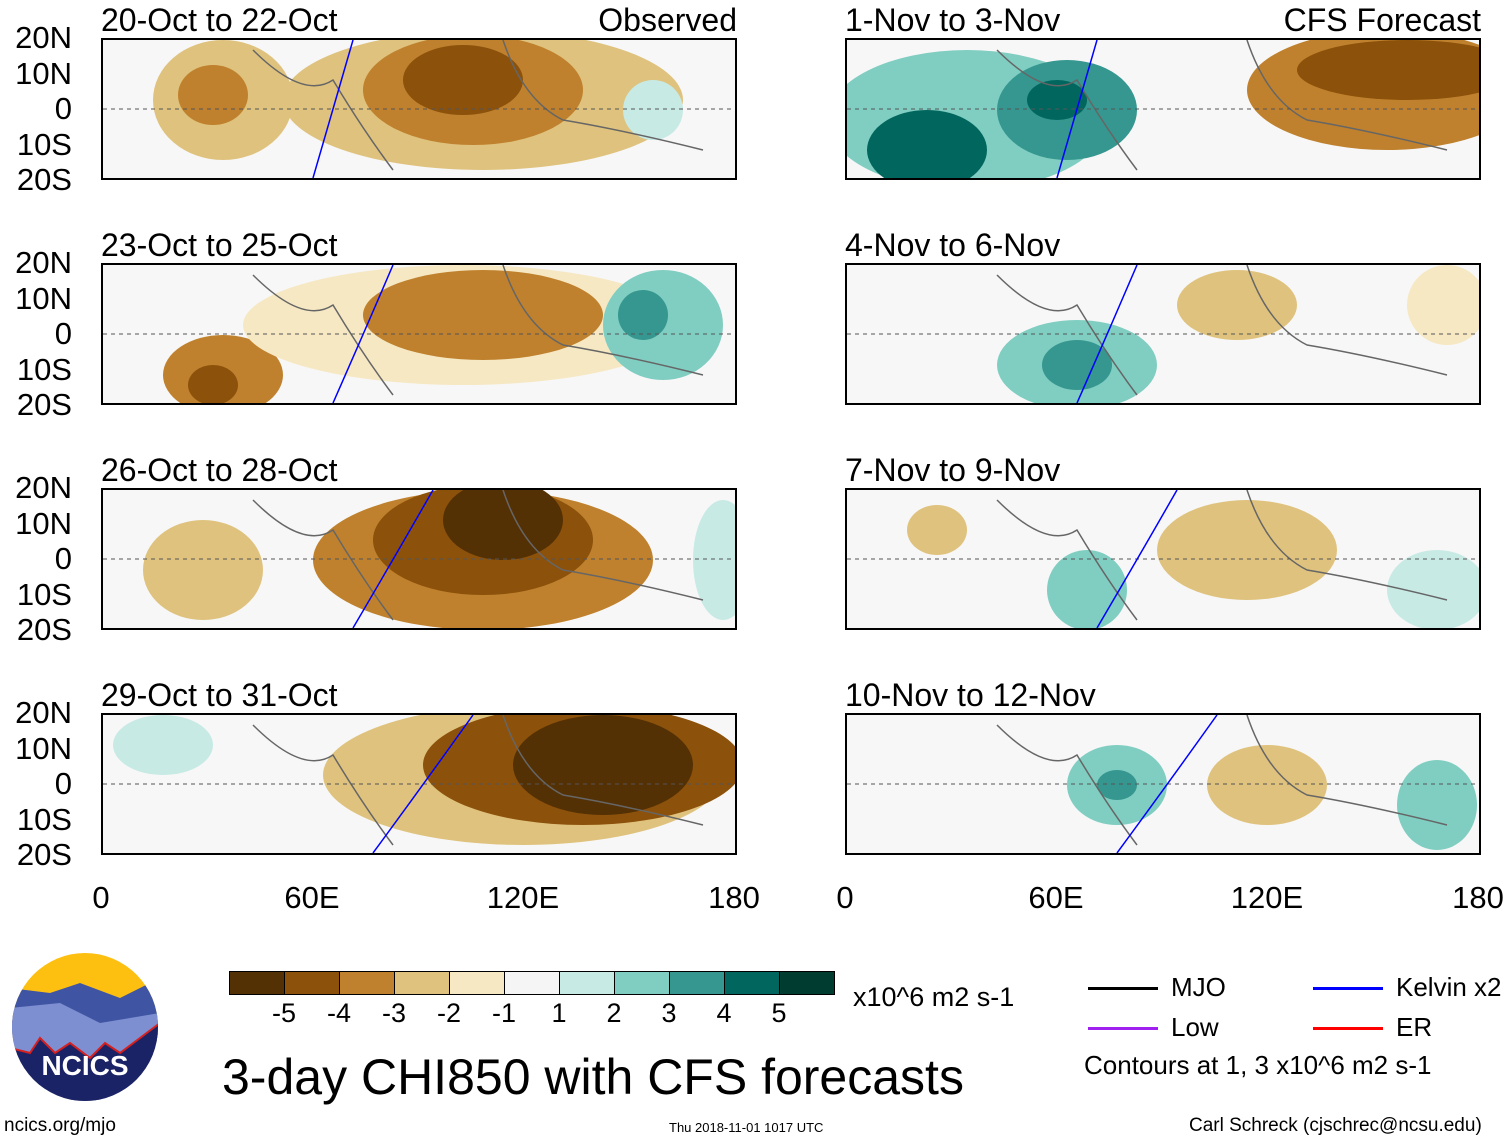  I want to click on footer-url: ncics.org/mjo, so click(60, 1125).